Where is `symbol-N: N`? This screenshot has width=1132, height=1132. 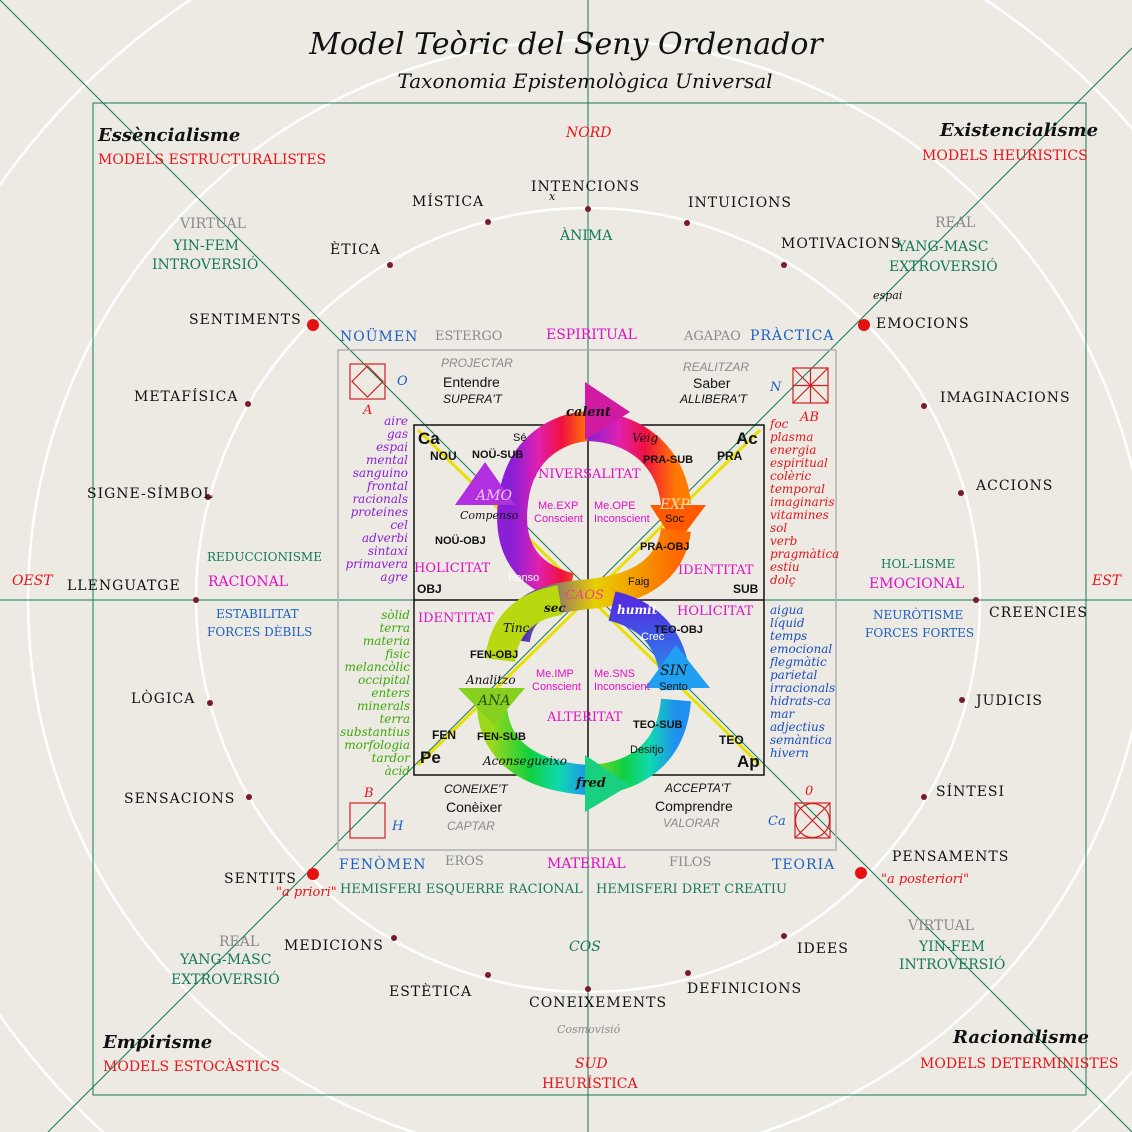 symbol-N: N is located at coordinates (776, 387).